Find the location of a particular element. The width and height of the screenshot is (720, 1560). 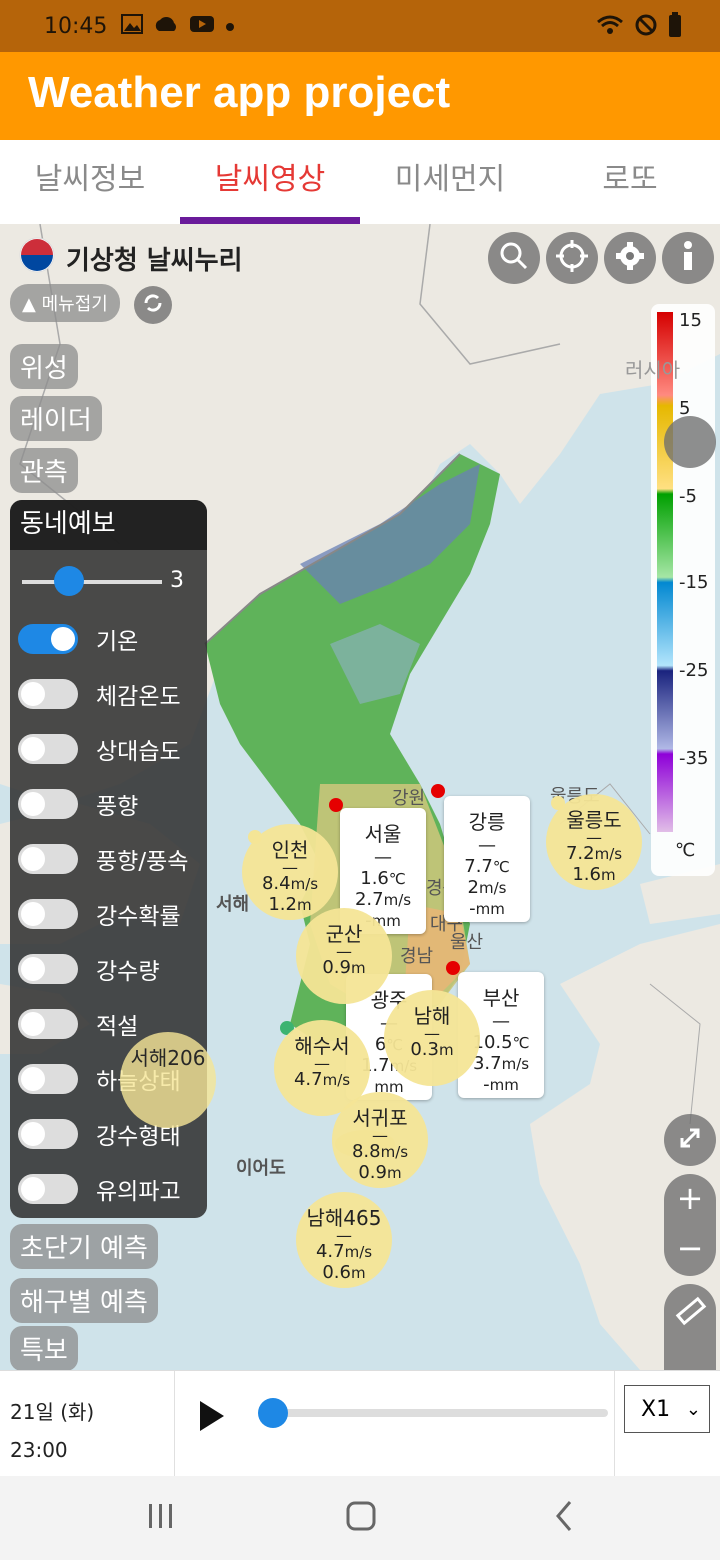

buoy-gunsan: 군산 — 0.9m is located at coordinates (344, 956).